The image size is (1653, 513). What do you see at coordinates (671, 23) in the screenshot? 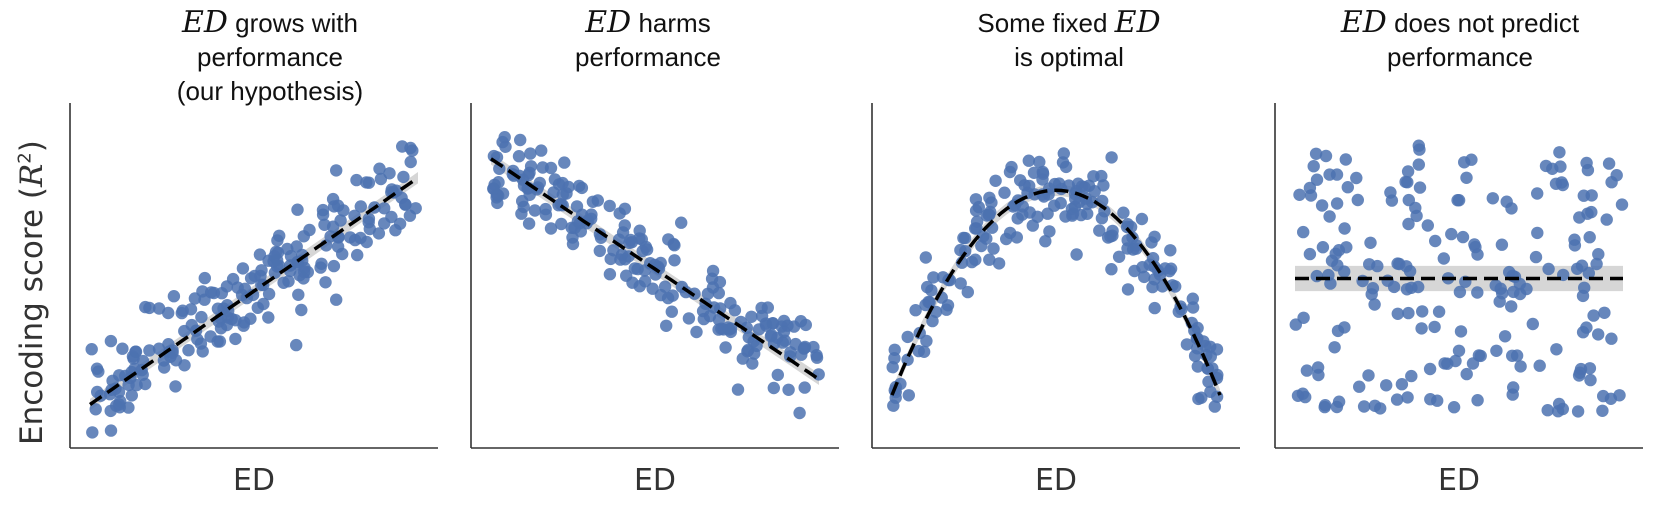
I see `title-part: harms` at bounding box center [671, 23].